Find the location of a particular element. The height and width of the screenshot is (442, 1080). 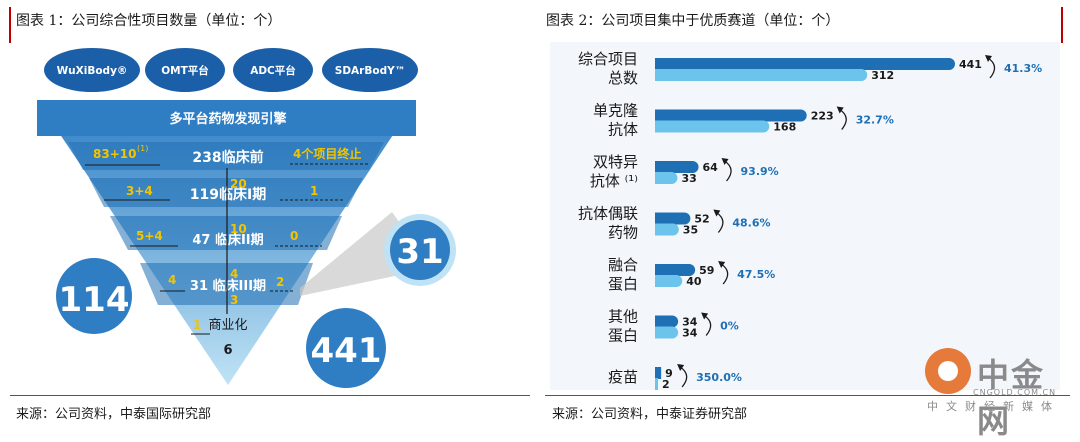

stage-right-value: 0 is located at coordinates (294, 236).